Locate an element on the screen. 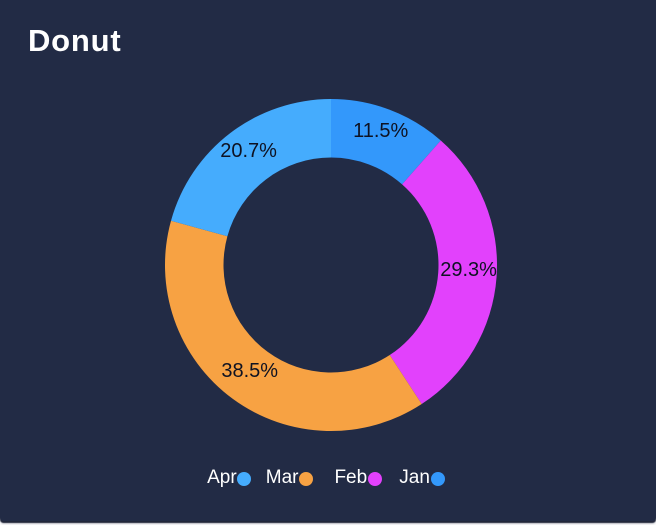  svg-text: 11.5% is located at coordinates (380, 131).